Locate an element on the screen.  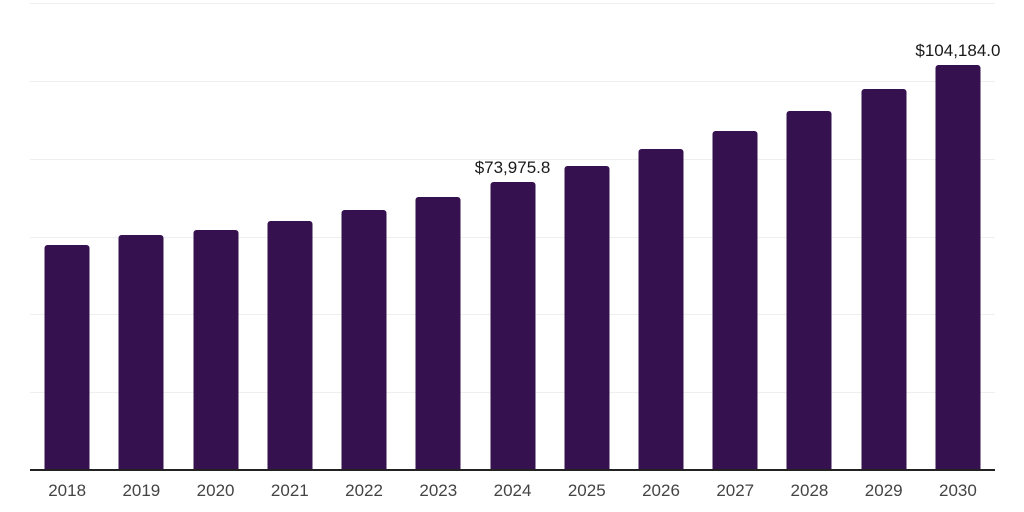
x-axis-tick-label: 2030 is located at coordinates (958, 490).